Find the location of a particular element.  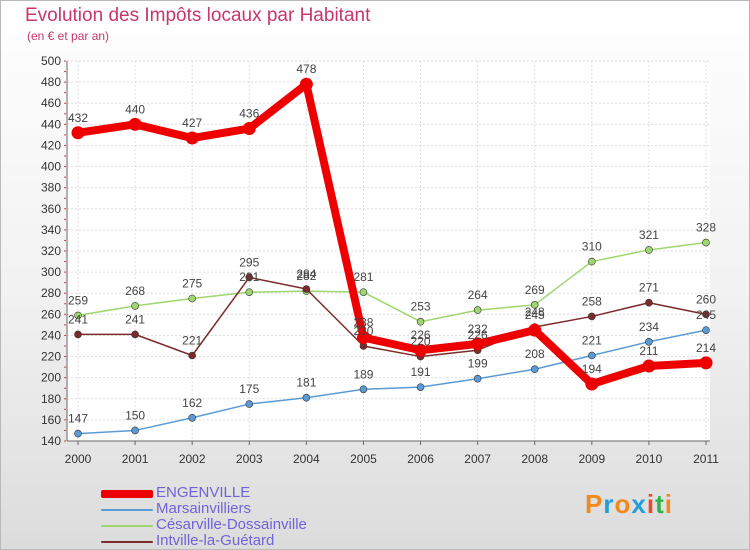

data-label: 220 is located at coordinates (421, 342).